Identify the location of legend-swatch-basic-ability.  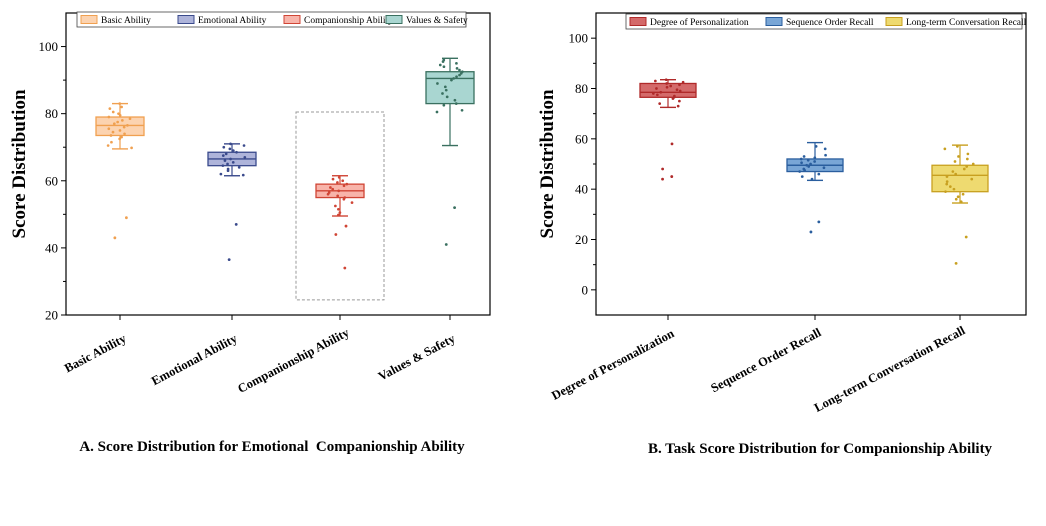
(89, 19).